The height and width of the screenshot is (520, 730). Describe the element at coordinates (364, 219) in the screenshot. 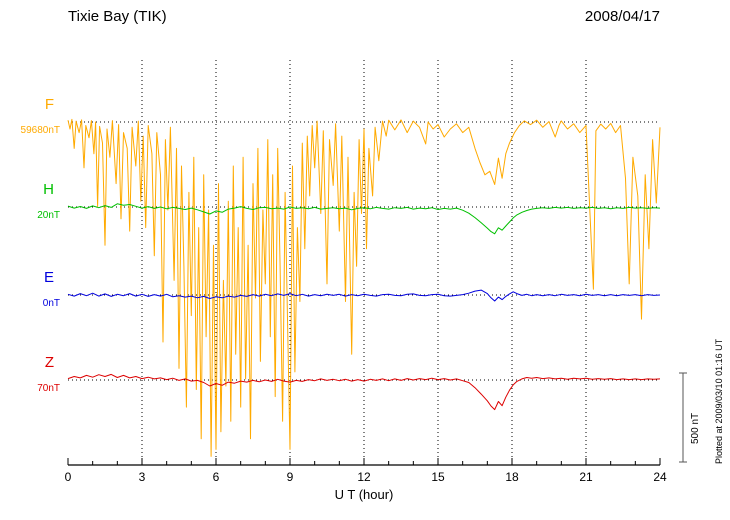

I see `trace-H` at that location.